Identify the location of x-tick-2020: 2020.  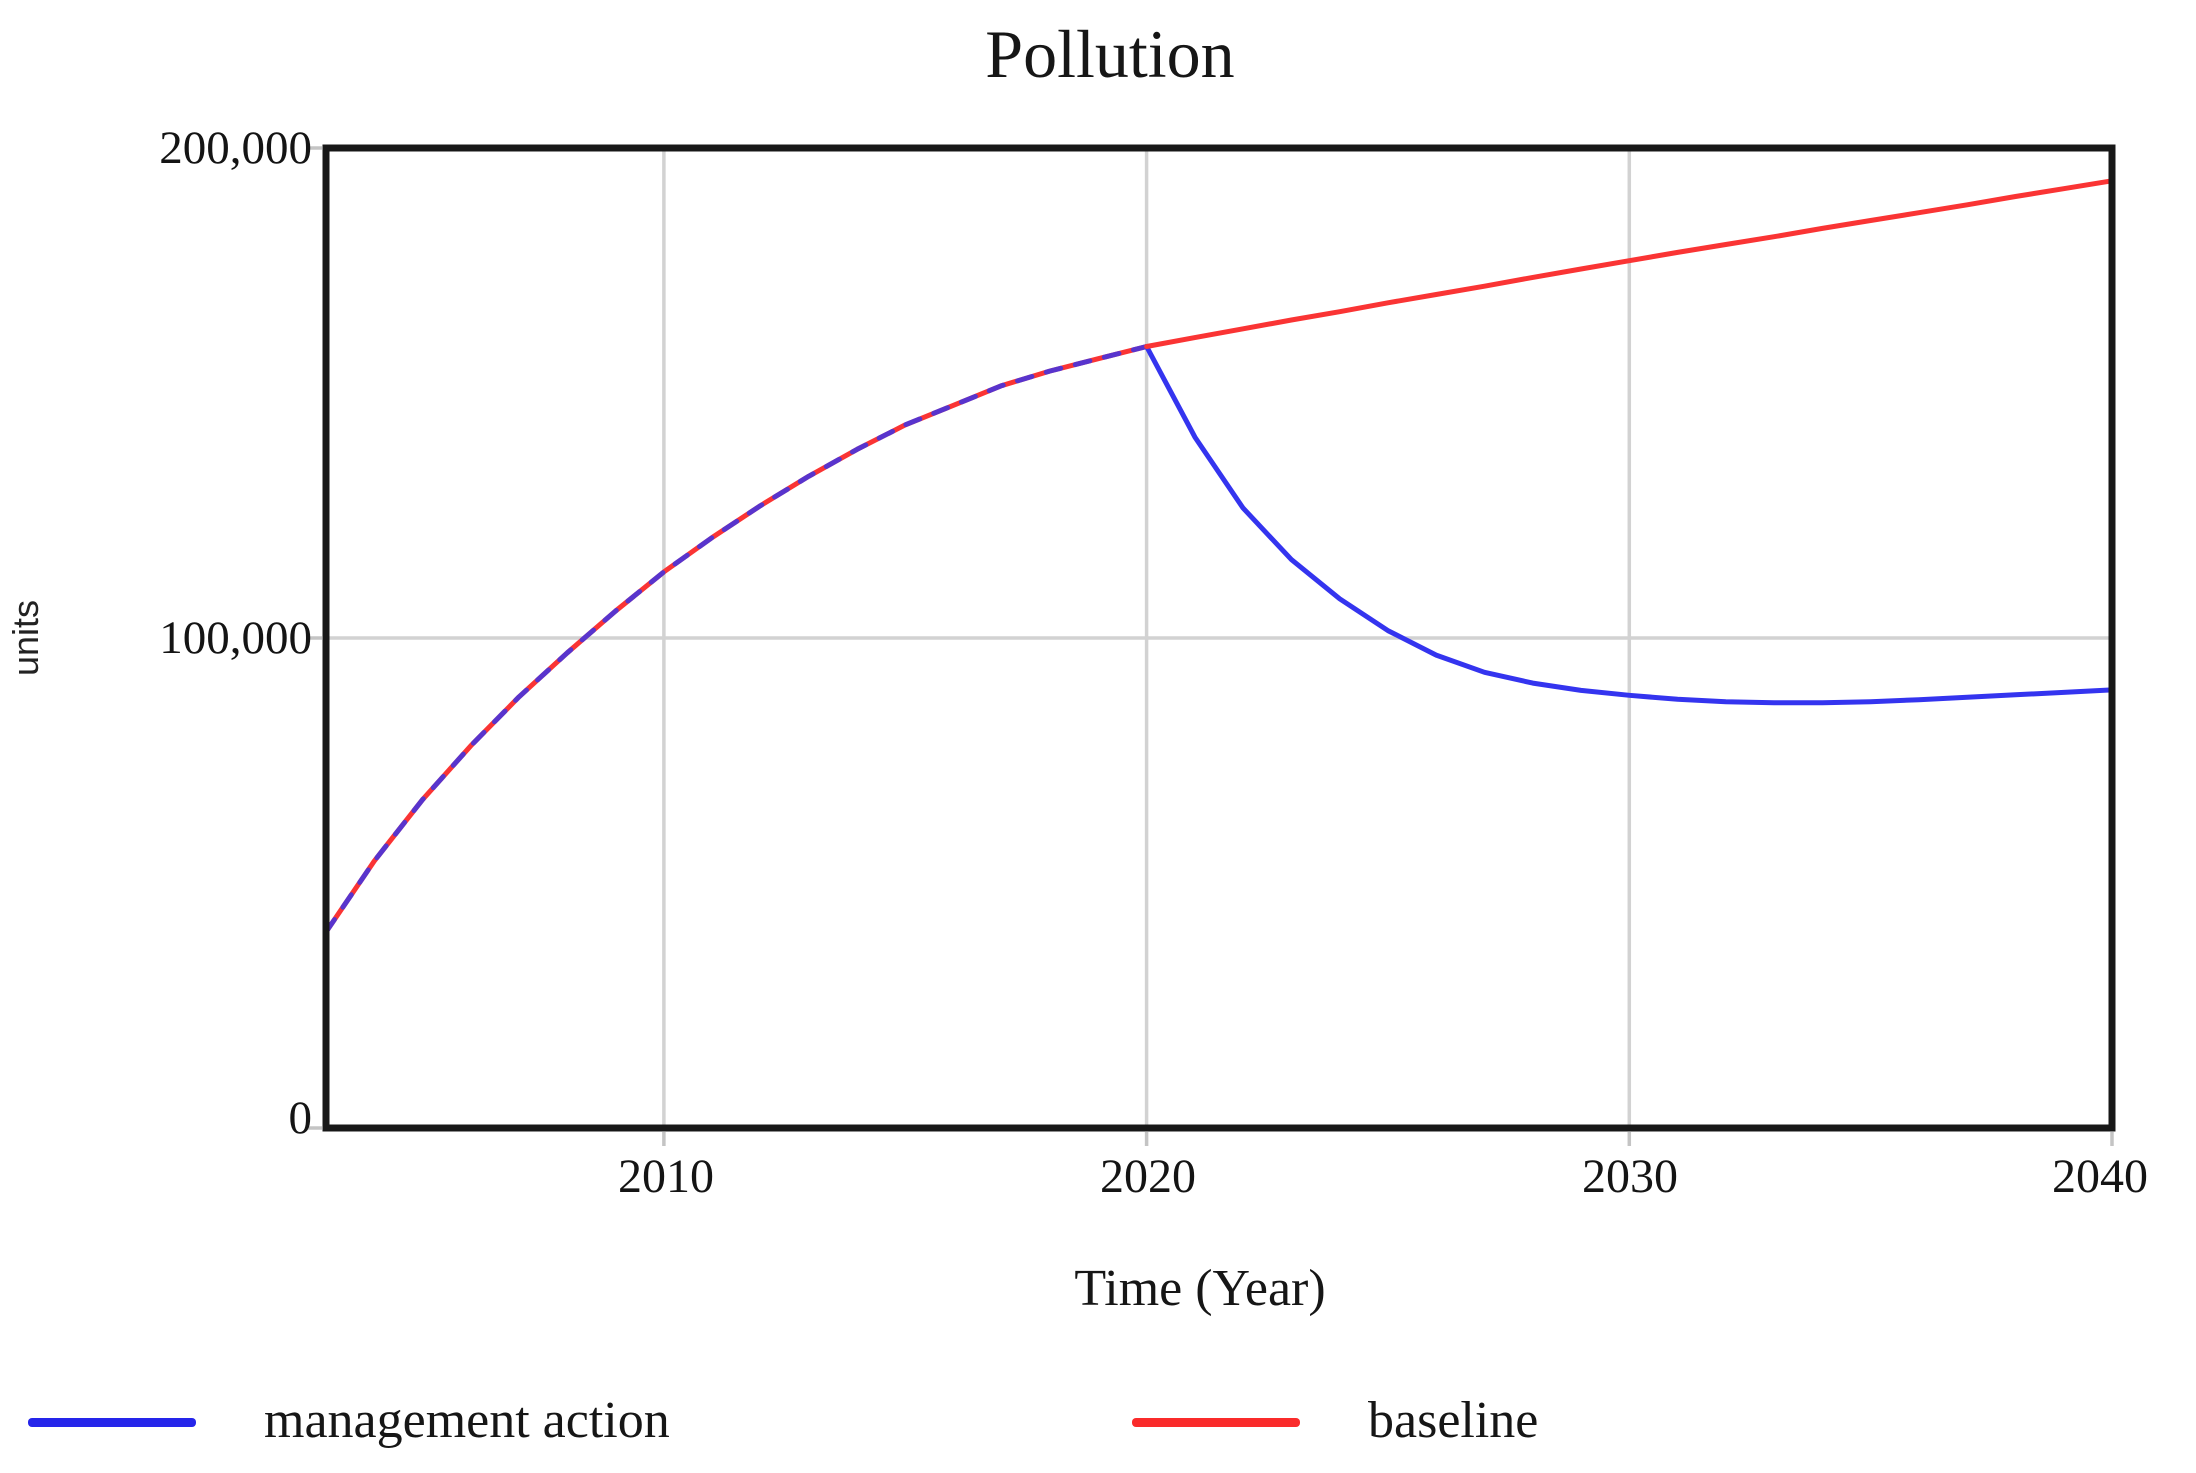
(1148, 1176).